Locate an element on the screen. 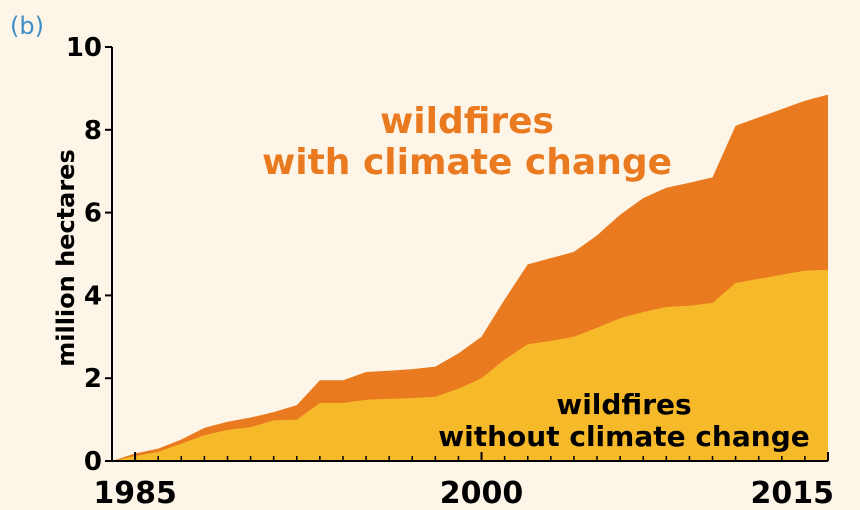 The width and height of the screenshot is (860, 510). annotation-without-line1: wildfires is located at coordinates (623, 404).